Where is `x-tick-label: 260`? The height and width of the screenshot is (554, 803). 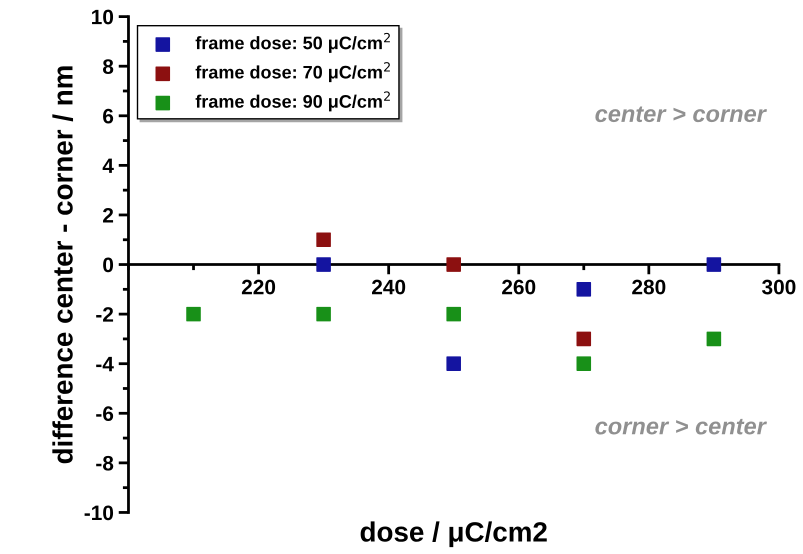 x-tick-label: 260 is located at coordinates (519, 287).